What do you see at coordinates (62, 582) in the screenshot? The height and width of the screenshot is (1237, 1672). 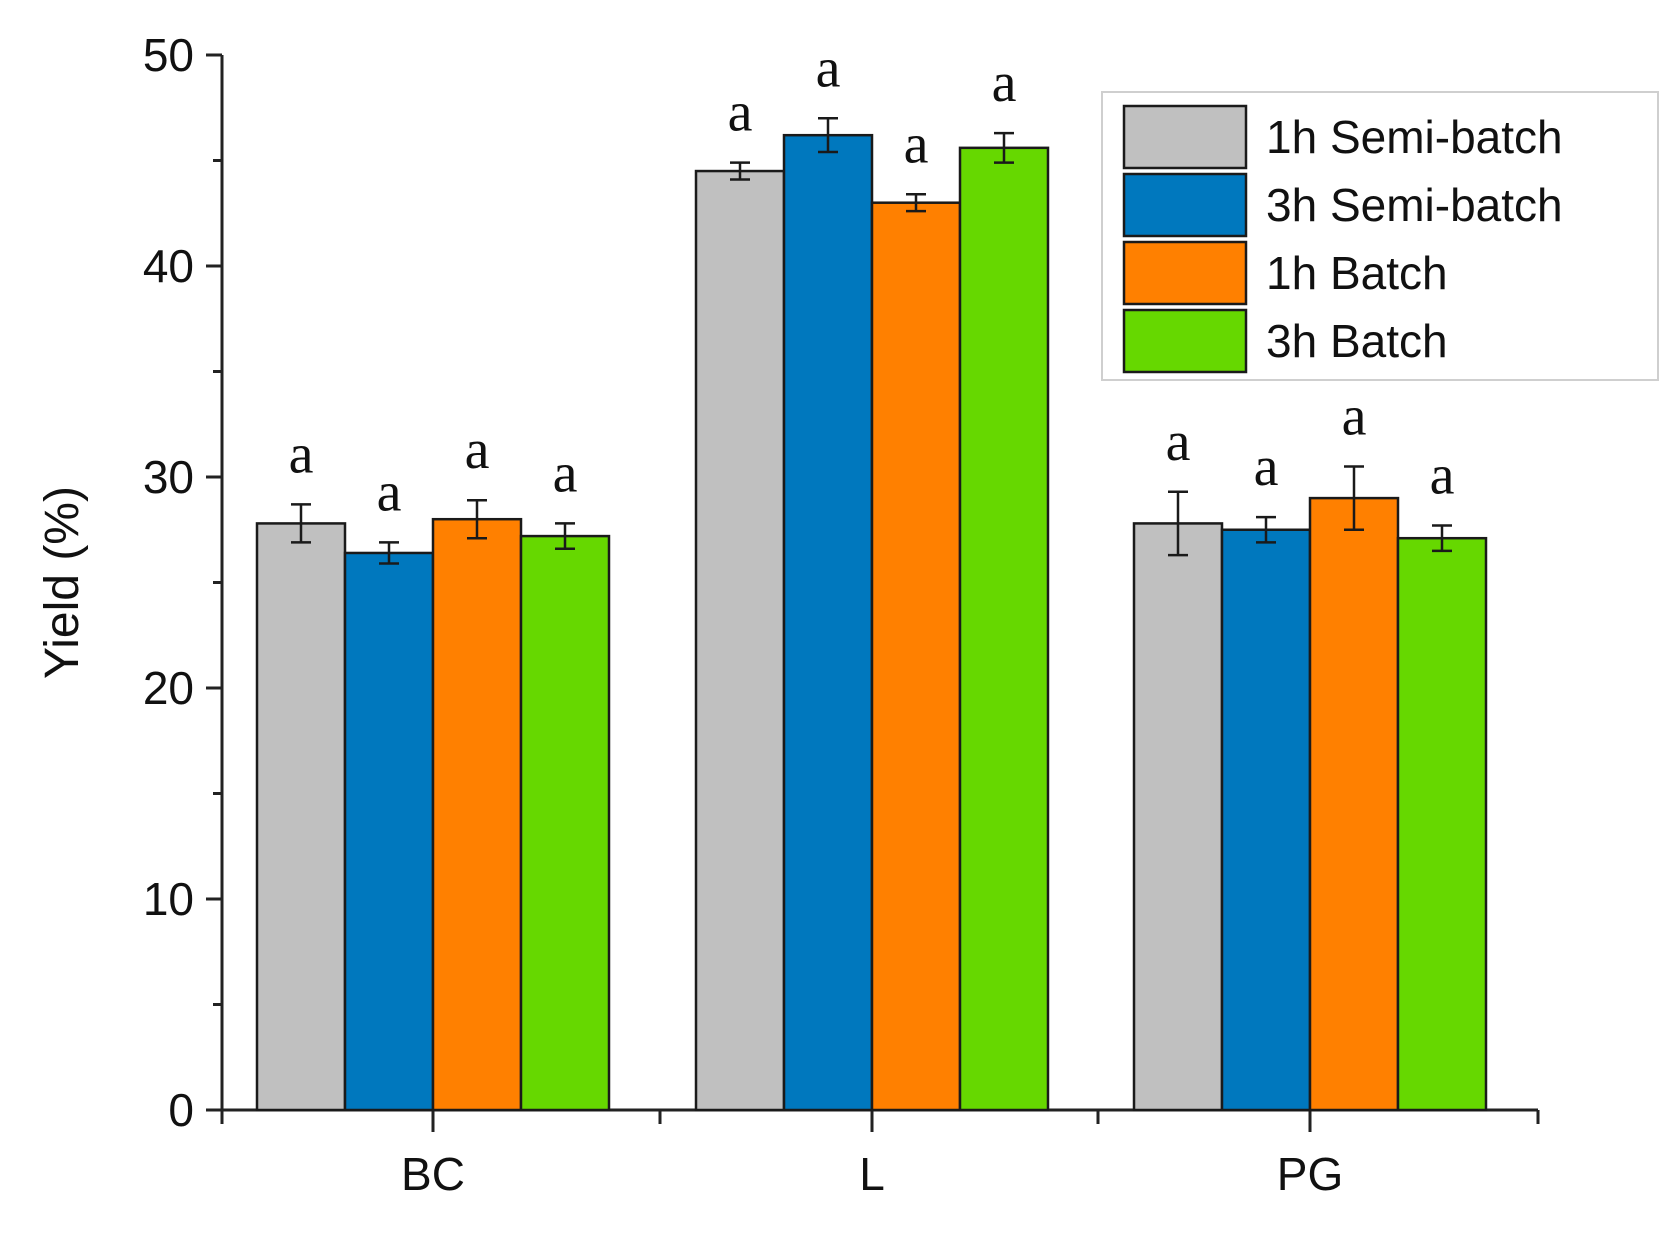 I see `y-axis-label: Yield (%)` at bounding box center [62, 582].